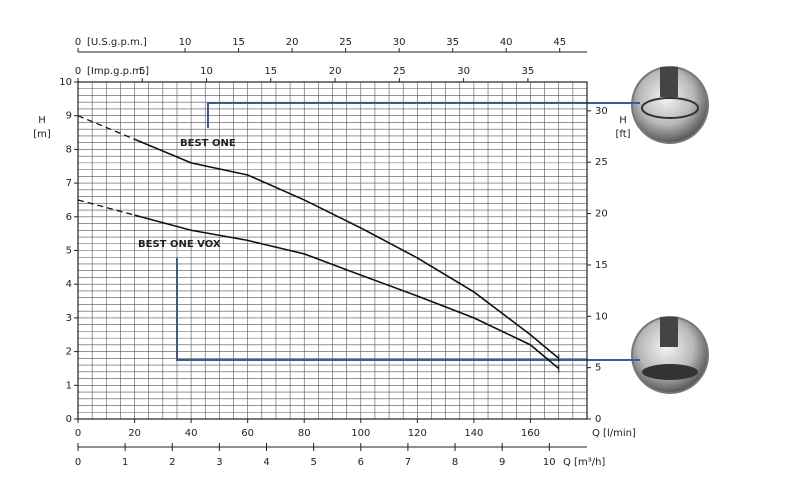 The width and height of the screenshot is (789, 493). I want to click on x-tick-label: 80, so click(304, 433).